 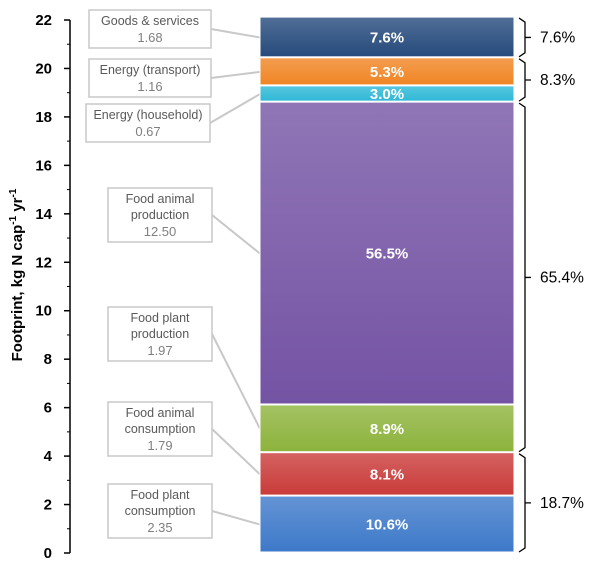 What do you see at coordinates (43, 311) in the screenshot?
I see `y-tick-label: 10` at bounding box center [43, 311].